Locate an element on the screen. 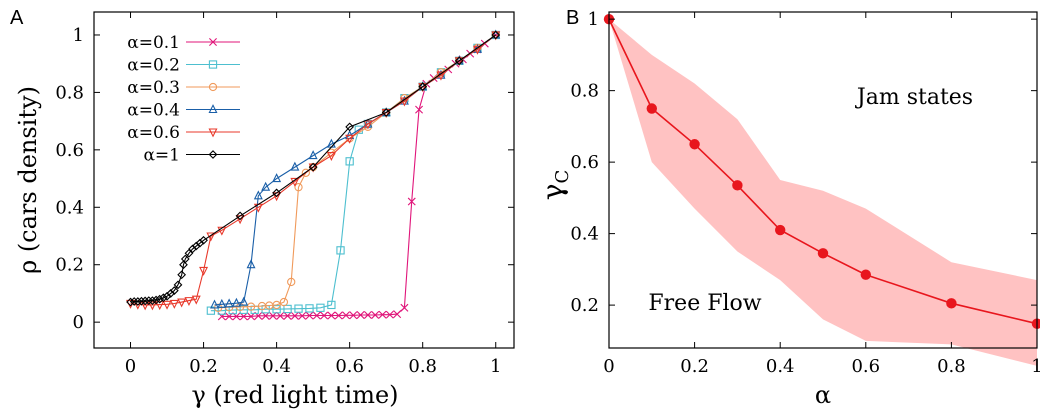  panel-b-x-tick-label: 0.6 is located at coordinates (865, 366).